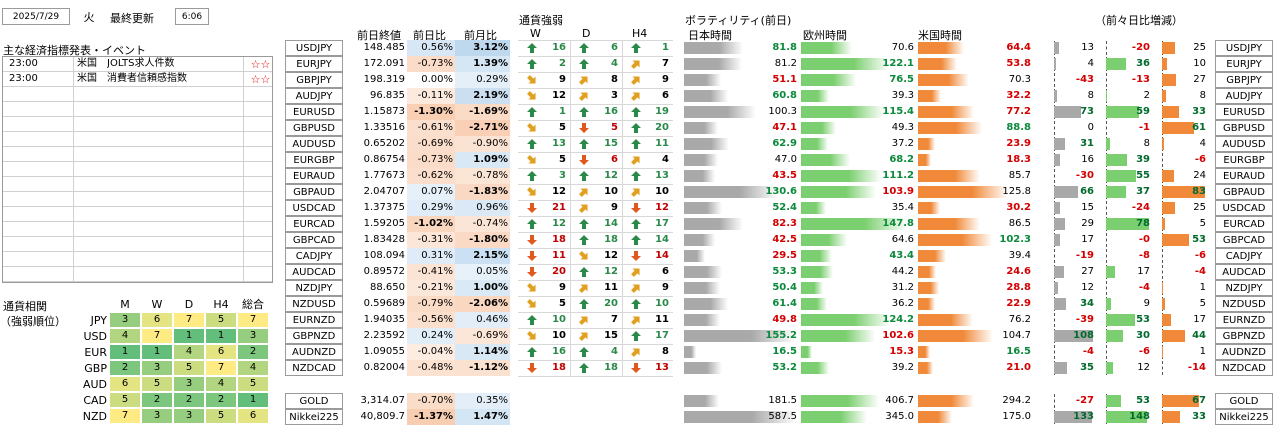  What do you see at coordinates (125, 304) in the screenshot?
I see `corr-header-1: M` at bounding box center [125, 304].